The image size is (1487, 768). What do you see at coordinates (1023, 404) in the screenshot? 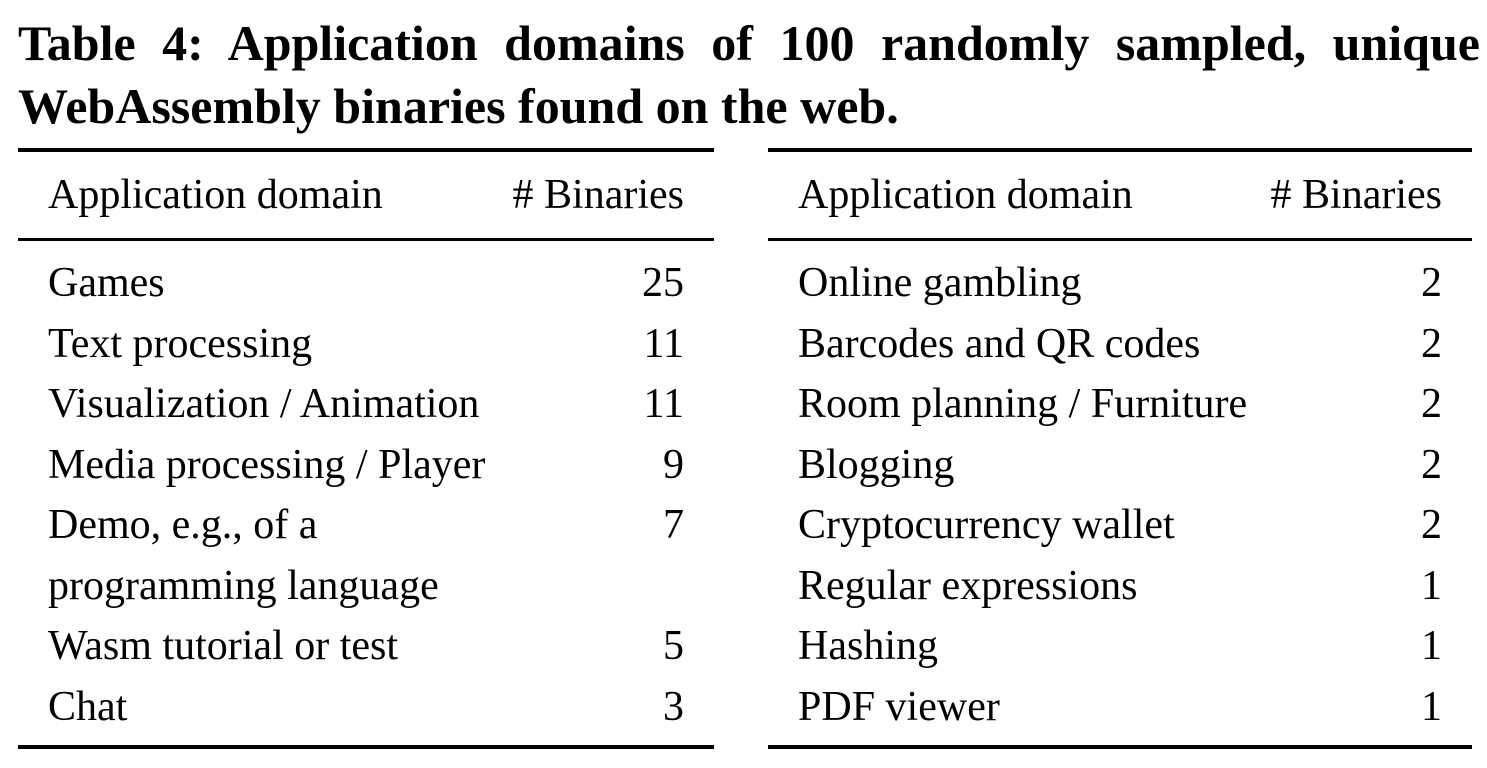
I see `domain-cell: Room planning / Furniture` at bounding box center [1023, 404].